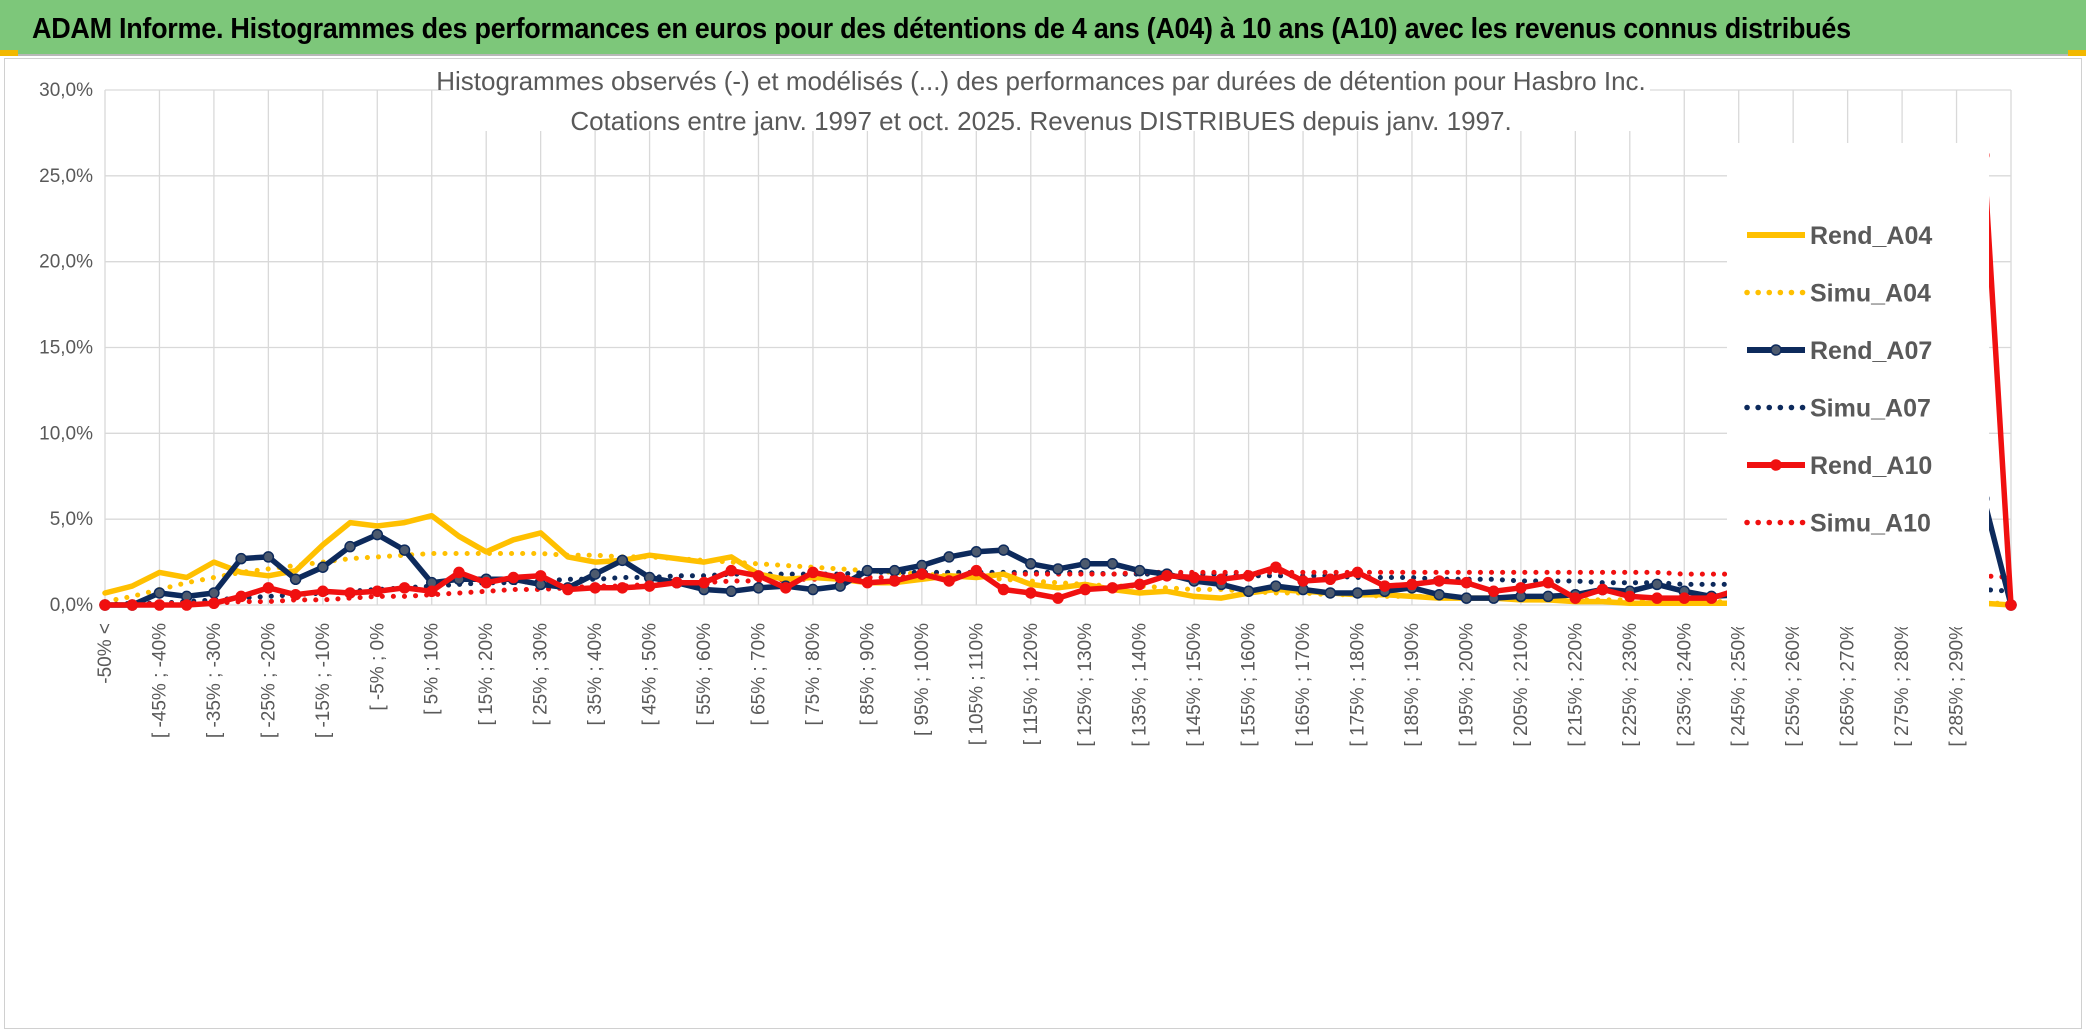 This screenshot has width=2086, height=1033. I want to click on legend-label-simu_a07: Simu_A07, so click(1870, 409).